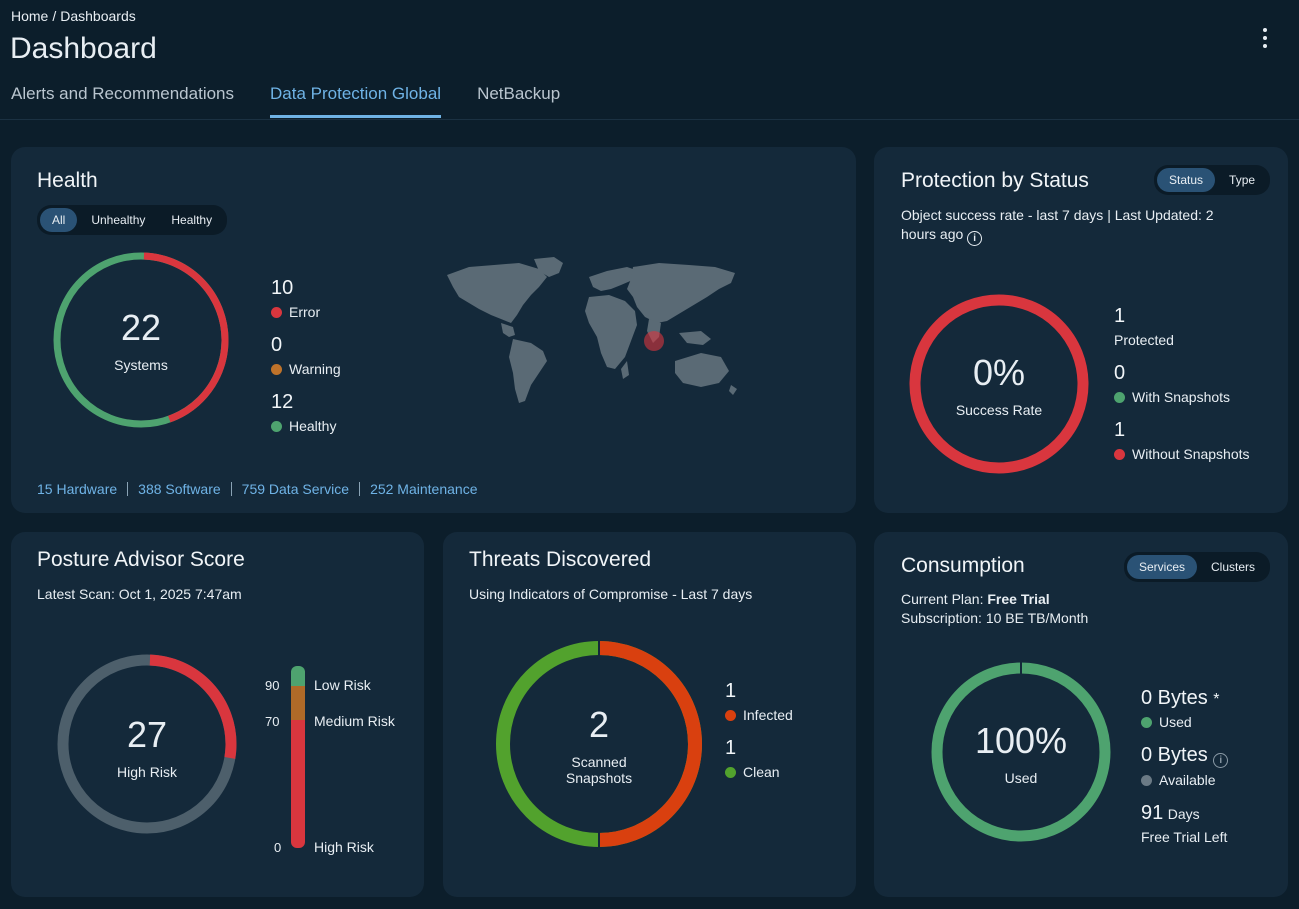 Image resolution: width=1299 pixels, height=909 pixels. I want to click on used-dot, so click(1146, 722).